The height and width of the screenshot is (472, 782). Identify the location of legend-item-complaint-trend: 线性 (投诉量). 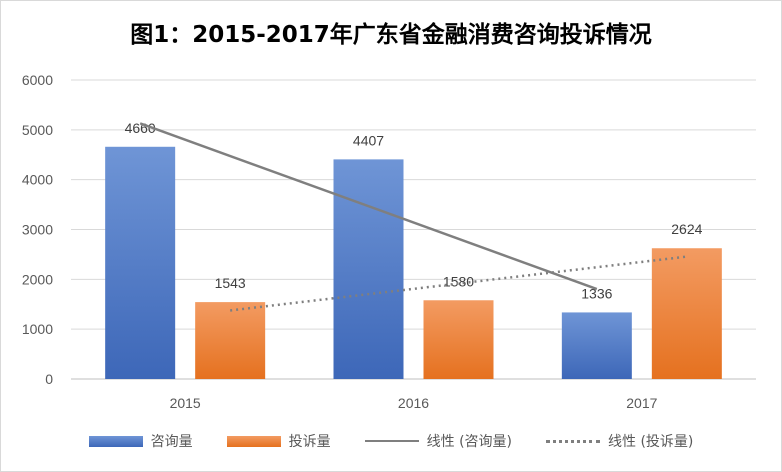
(619, 441).